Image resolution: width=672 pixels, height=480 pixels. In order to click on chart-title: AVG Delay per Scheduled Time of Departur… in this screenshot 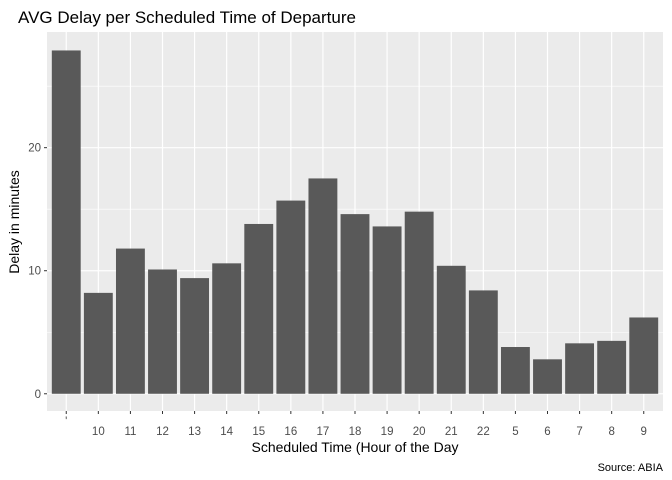, I will do `click(187, 17)`.